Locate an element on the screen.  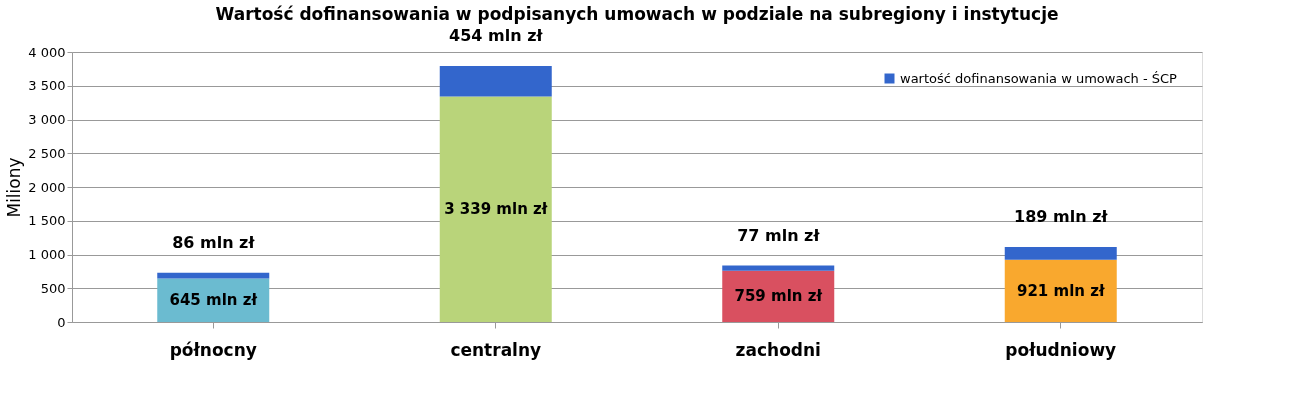
y-tick-label: 2 000 is located at coordinates (47, 187).